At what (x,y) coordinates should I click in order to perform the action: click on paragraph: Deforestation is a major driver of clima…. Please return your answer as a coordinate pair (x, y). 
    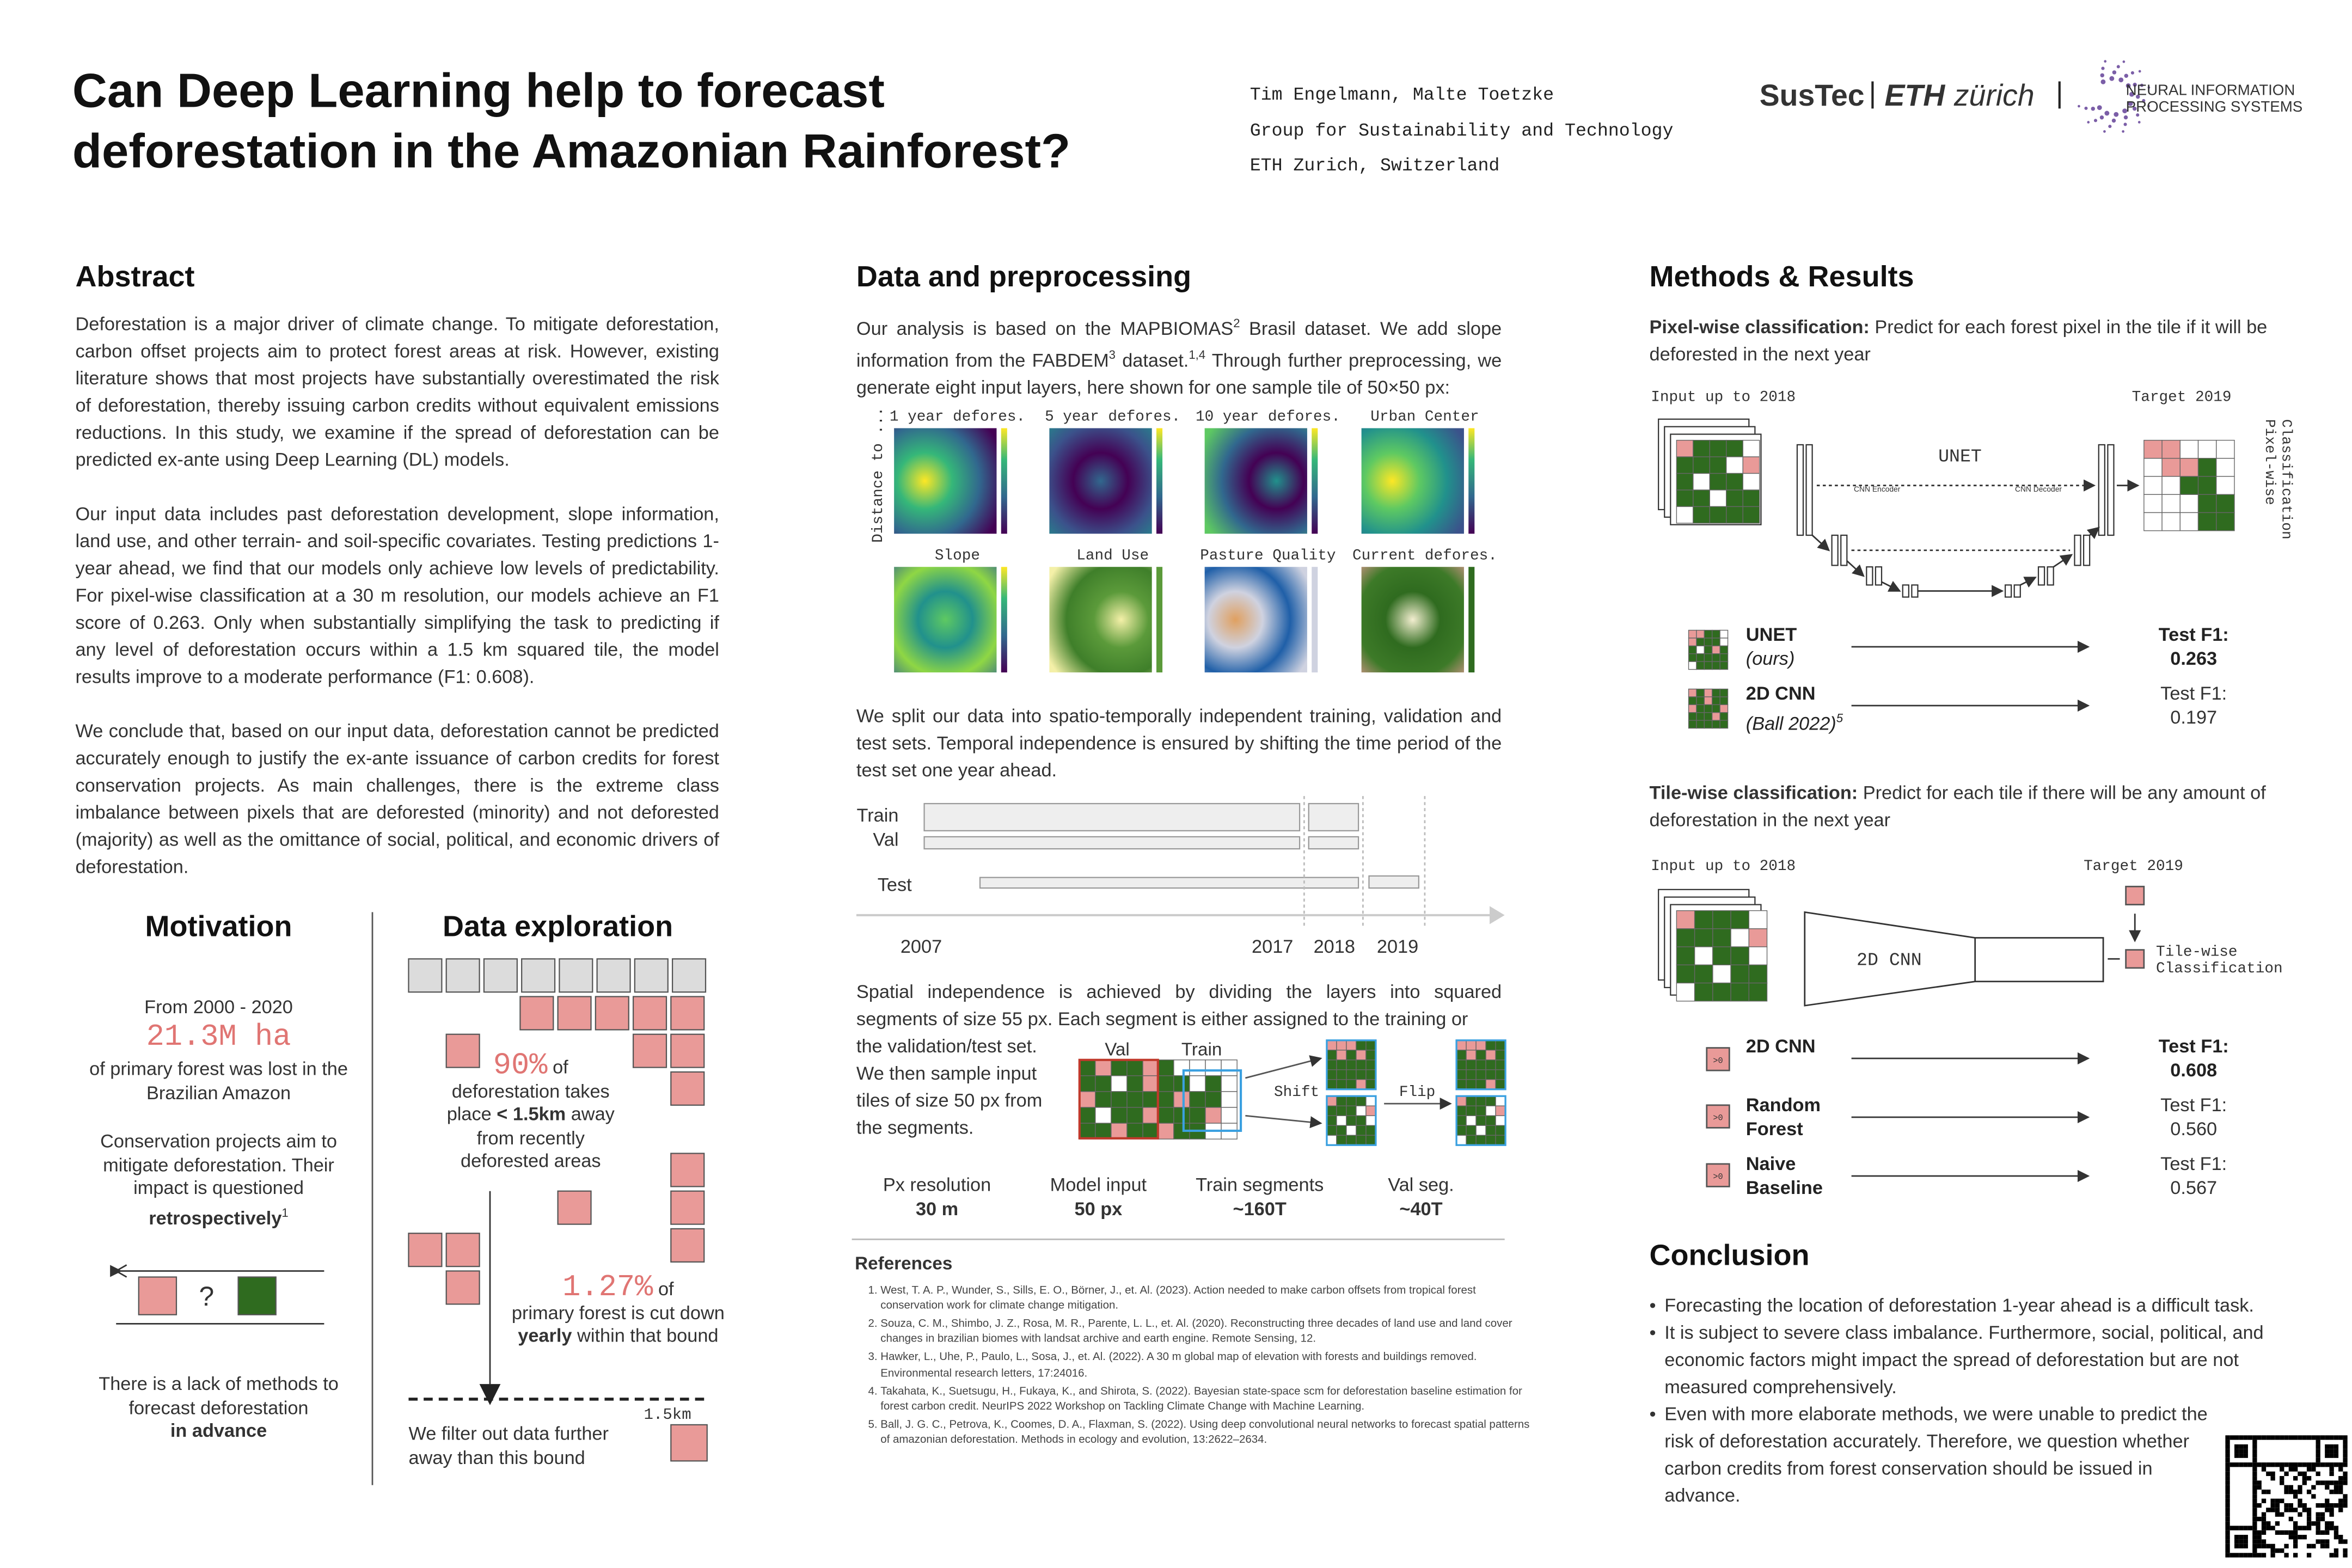
    Looking at the image, I should click on (397, 392).